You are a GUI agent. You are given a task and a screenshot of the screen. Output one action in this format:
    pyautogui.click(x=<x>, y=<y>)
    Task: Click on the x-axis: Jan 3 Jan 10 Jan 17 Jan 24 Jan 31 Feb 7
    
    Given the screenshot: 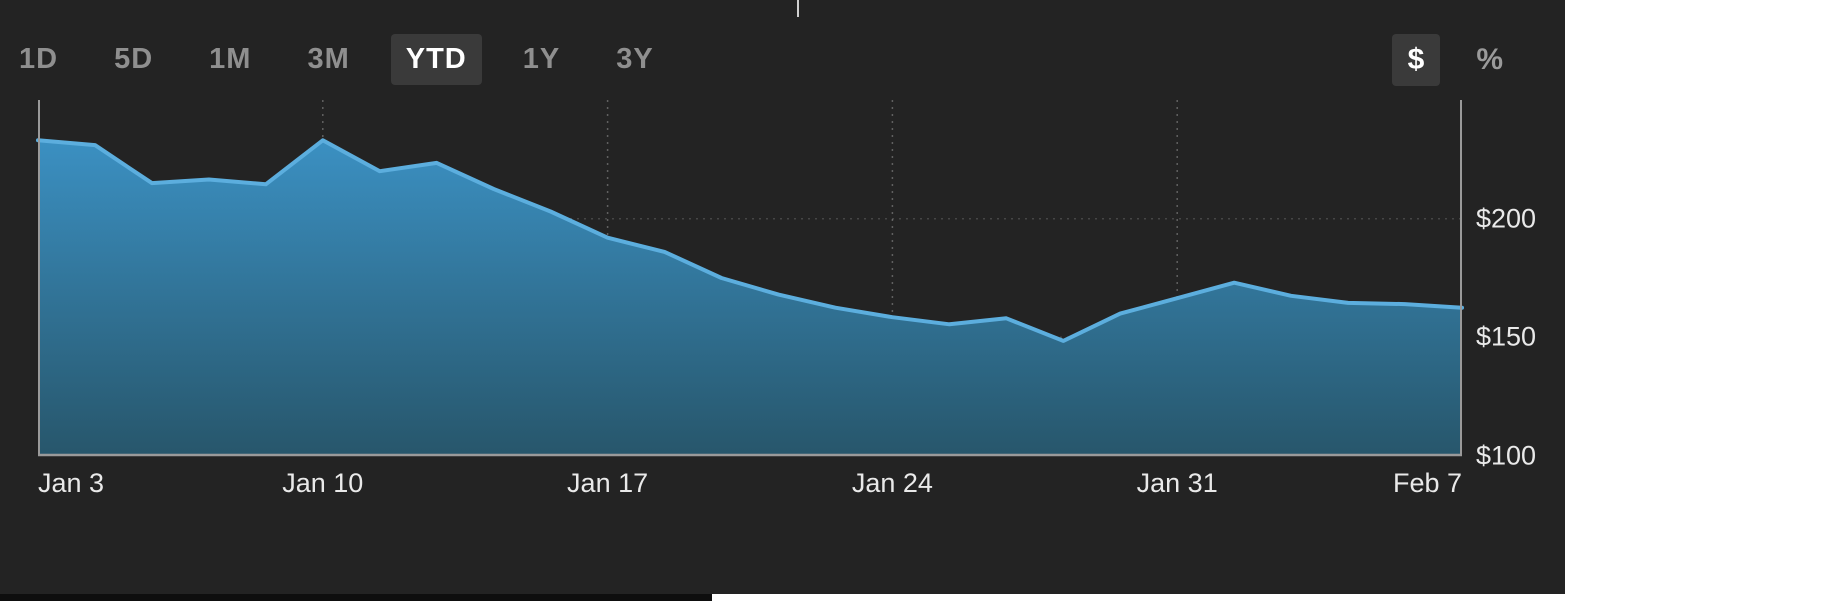 What is the action you would take?
    pyautogui.click(x=750, y=486)
    